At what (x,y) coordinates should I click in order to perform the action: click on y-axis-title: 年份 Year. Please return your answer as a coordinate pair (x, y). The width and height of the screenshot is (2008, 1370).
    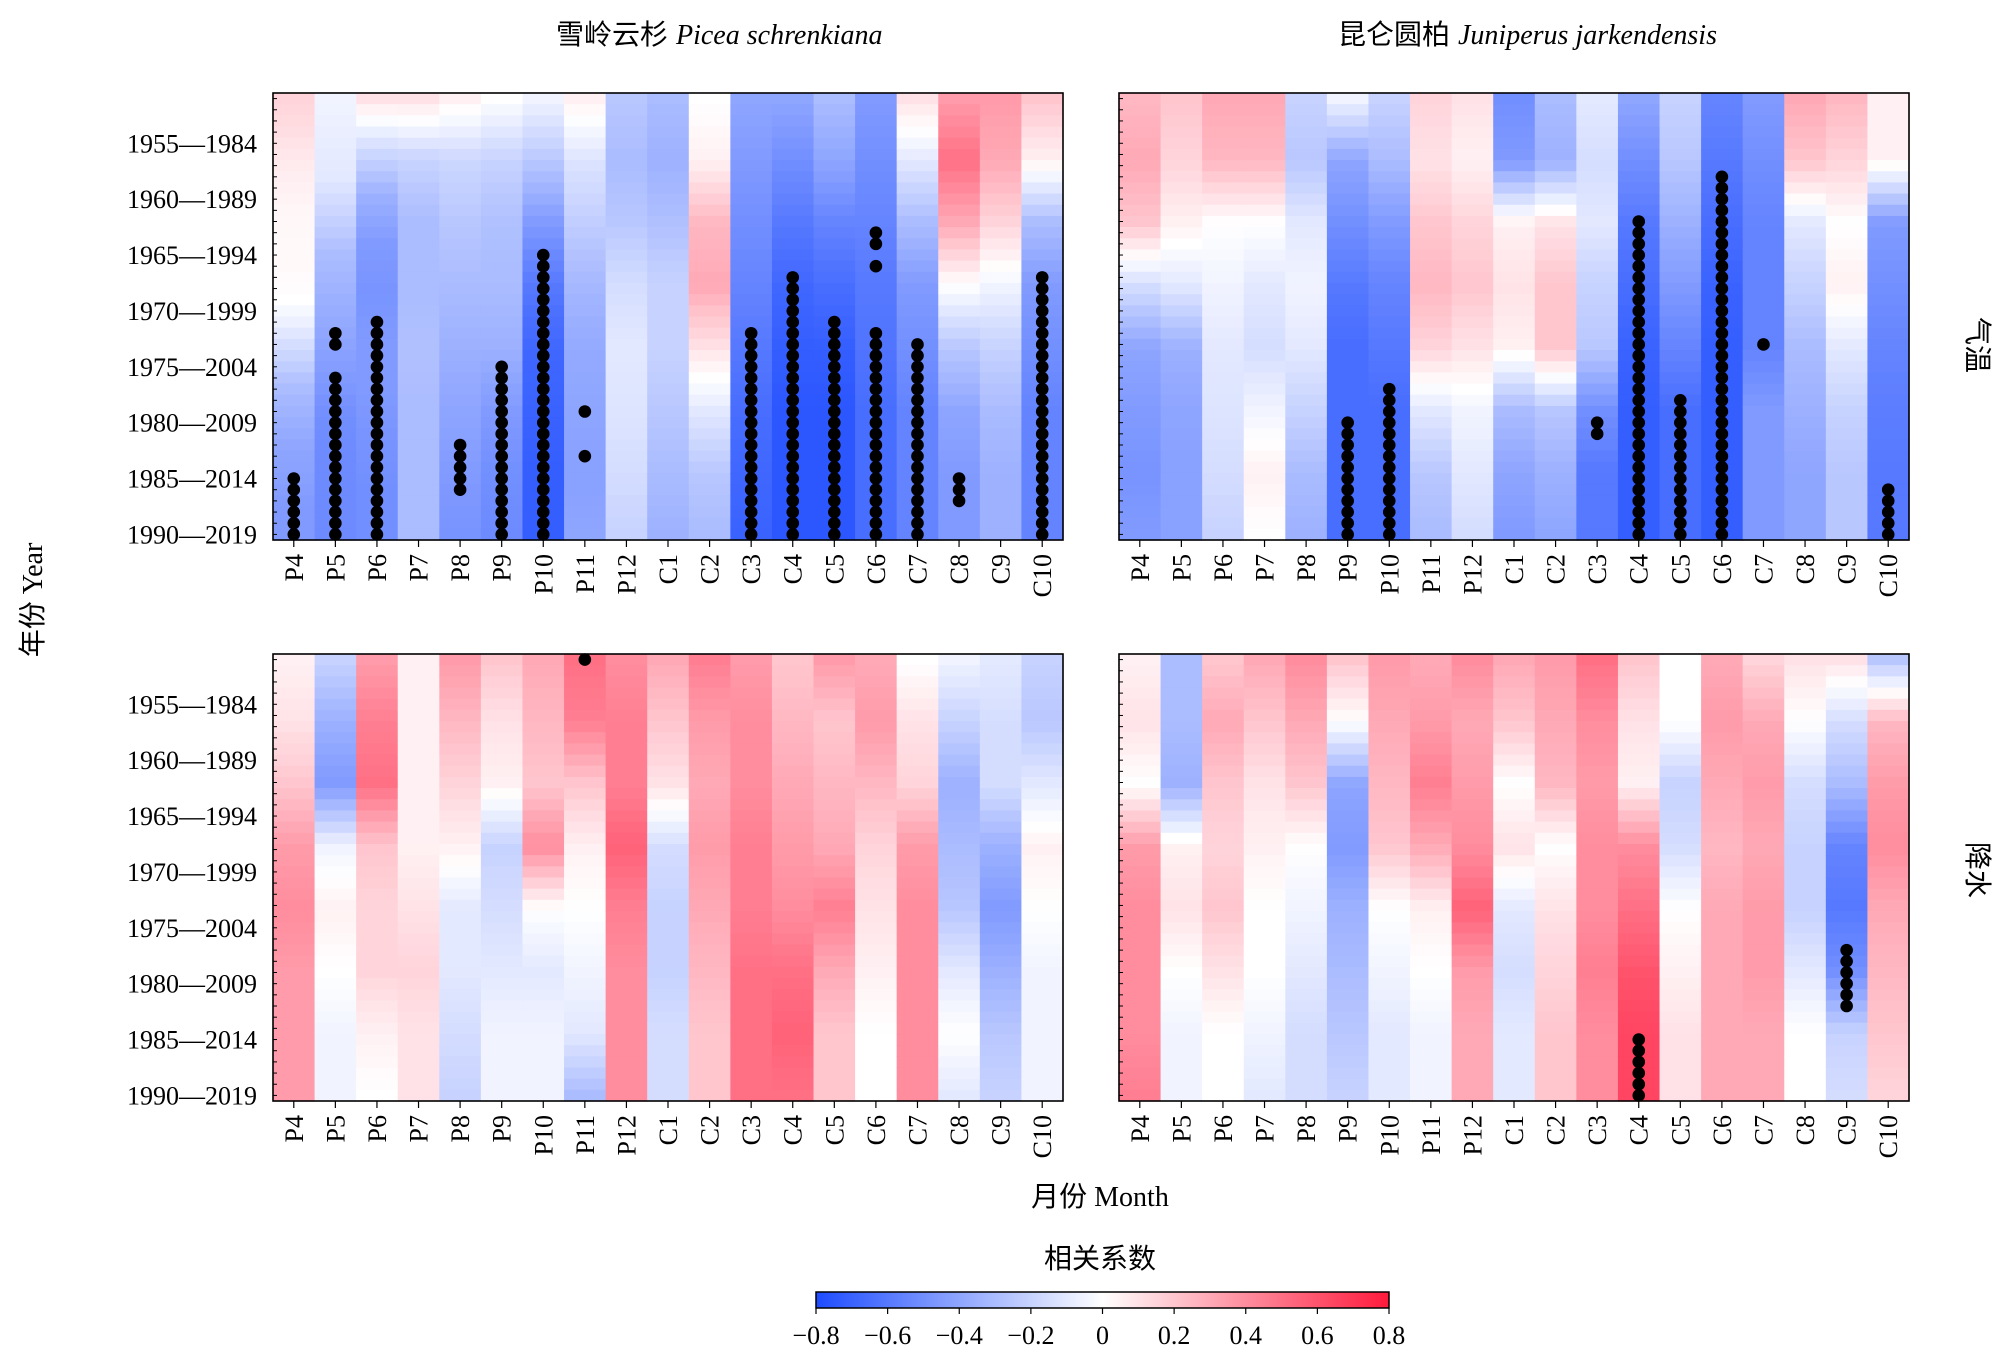
    Looking at the image, I should click on (33, 599).